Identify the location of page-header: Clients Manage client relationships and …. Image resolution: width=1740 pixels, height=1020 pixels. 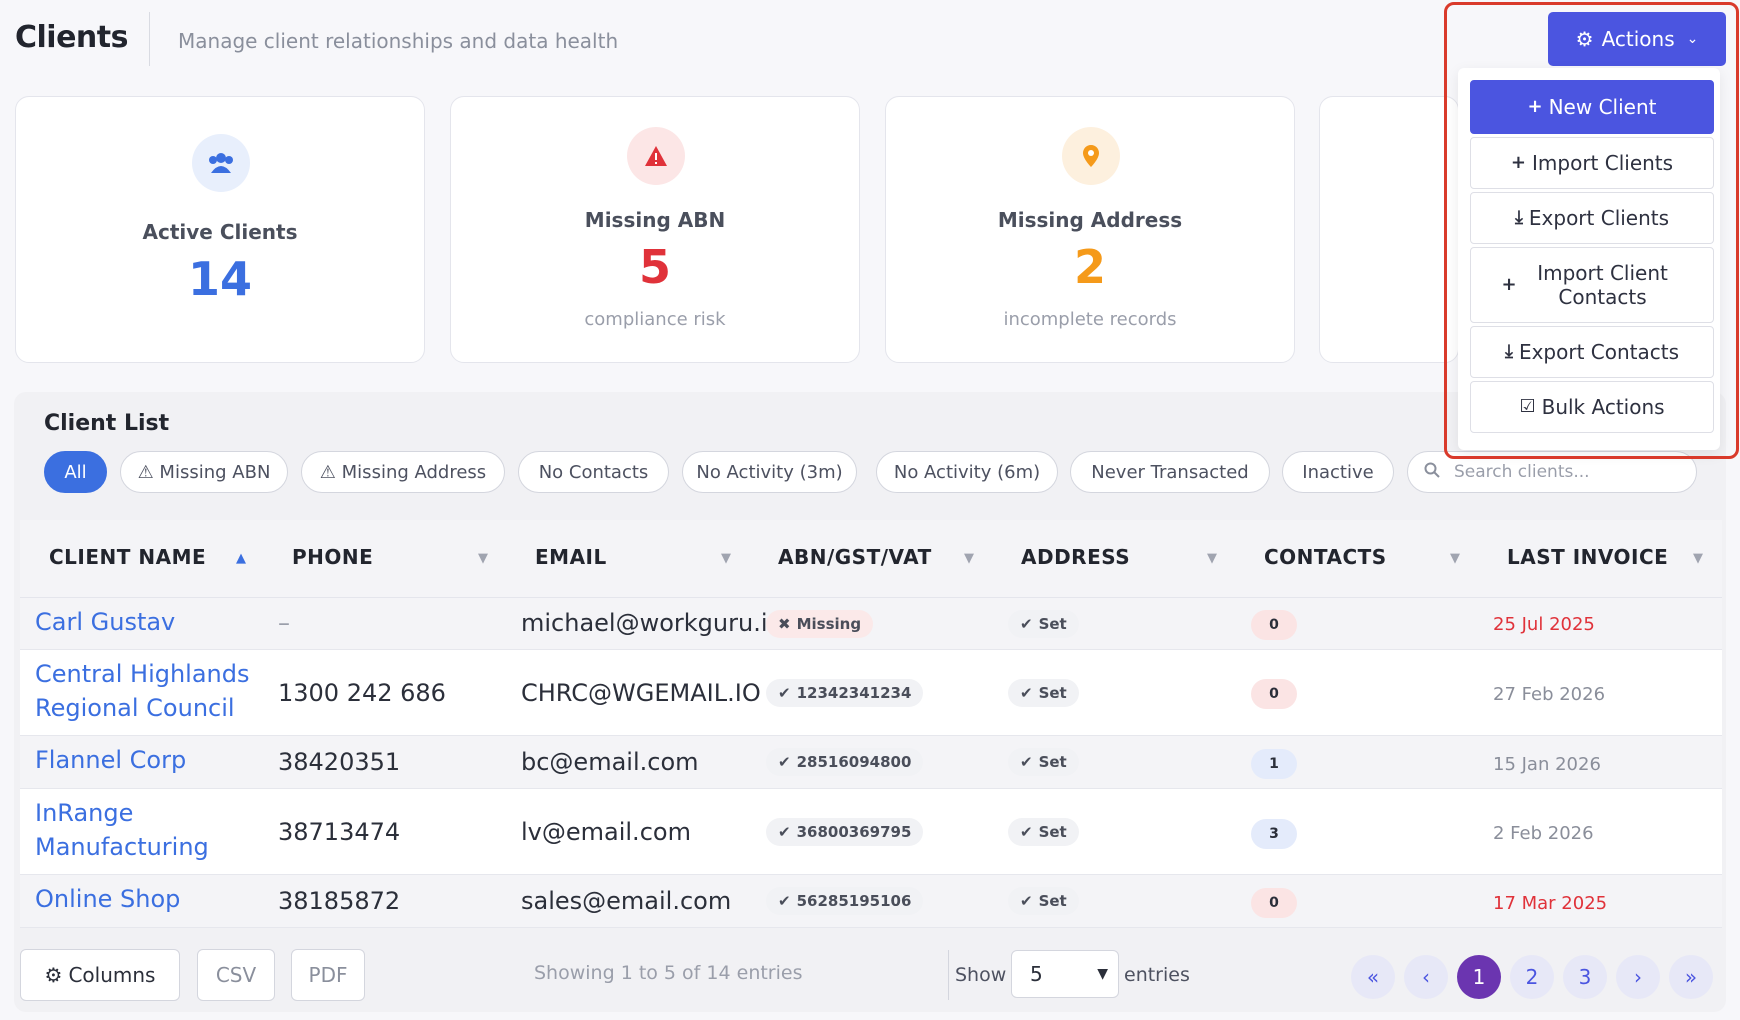
(870, 40).